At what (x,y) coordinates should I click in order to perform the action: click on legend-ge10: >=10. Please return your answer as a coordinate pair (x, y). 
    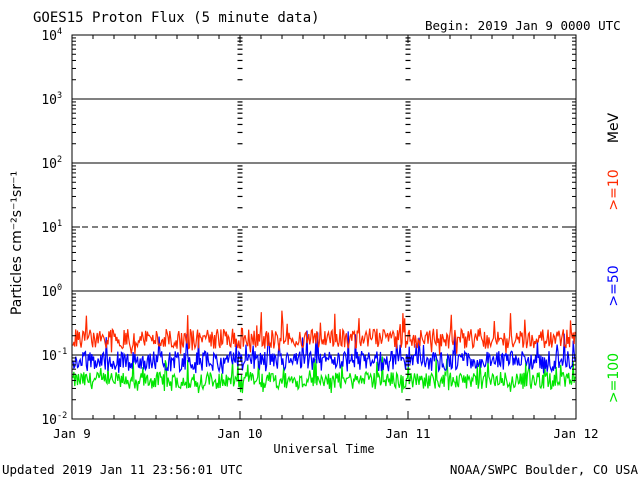
    Looking at the image, I should click on (614, 189).